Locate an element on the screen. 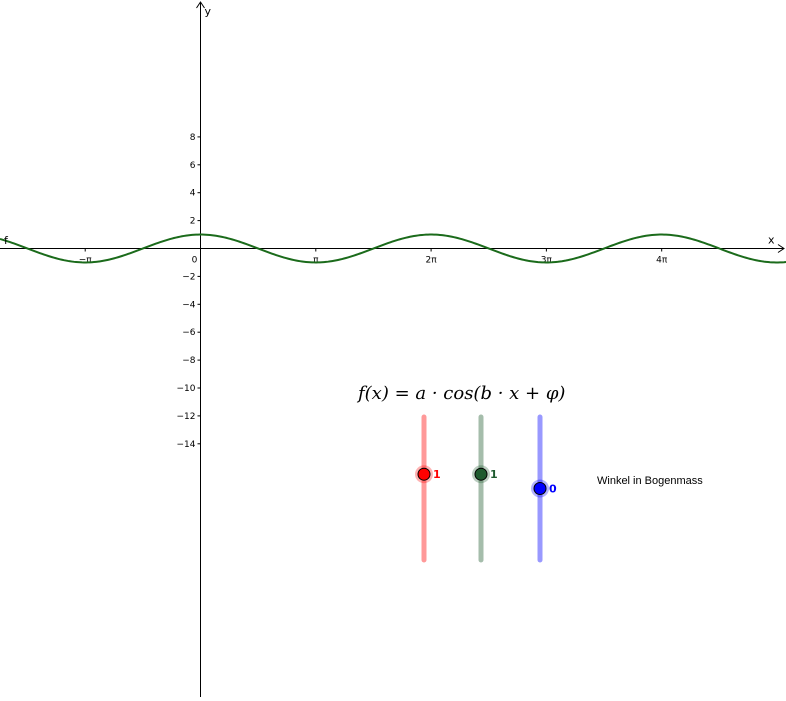 This screenshot has width=786, height=701. x-tick-label: 4π is located at coordinates (662, 261).